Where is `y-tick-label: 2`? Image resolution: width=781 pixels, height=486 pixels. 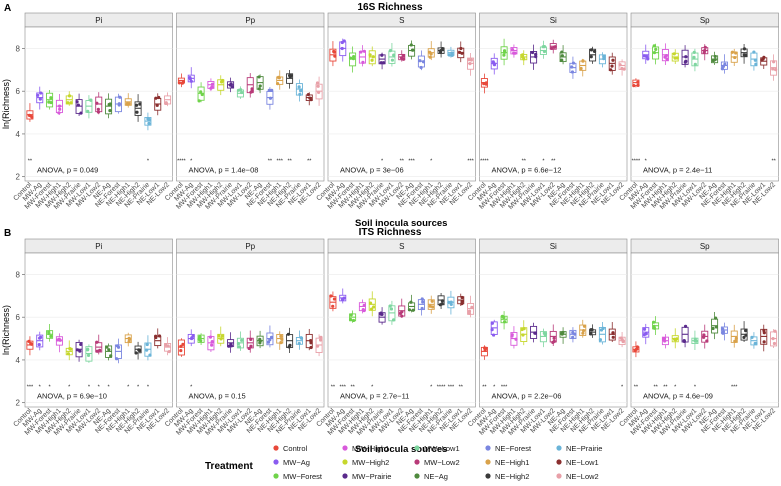
y-tick-label: 2 is located at coordinates (18, 403).